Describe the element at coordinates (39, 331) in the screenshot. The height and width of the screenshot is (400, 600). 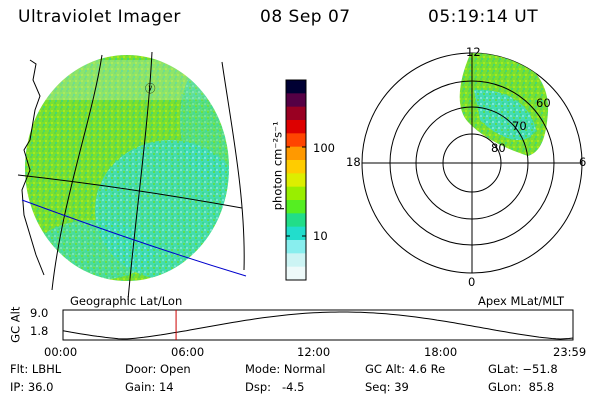
I see `altitude-label-min: 1.8` at that location.